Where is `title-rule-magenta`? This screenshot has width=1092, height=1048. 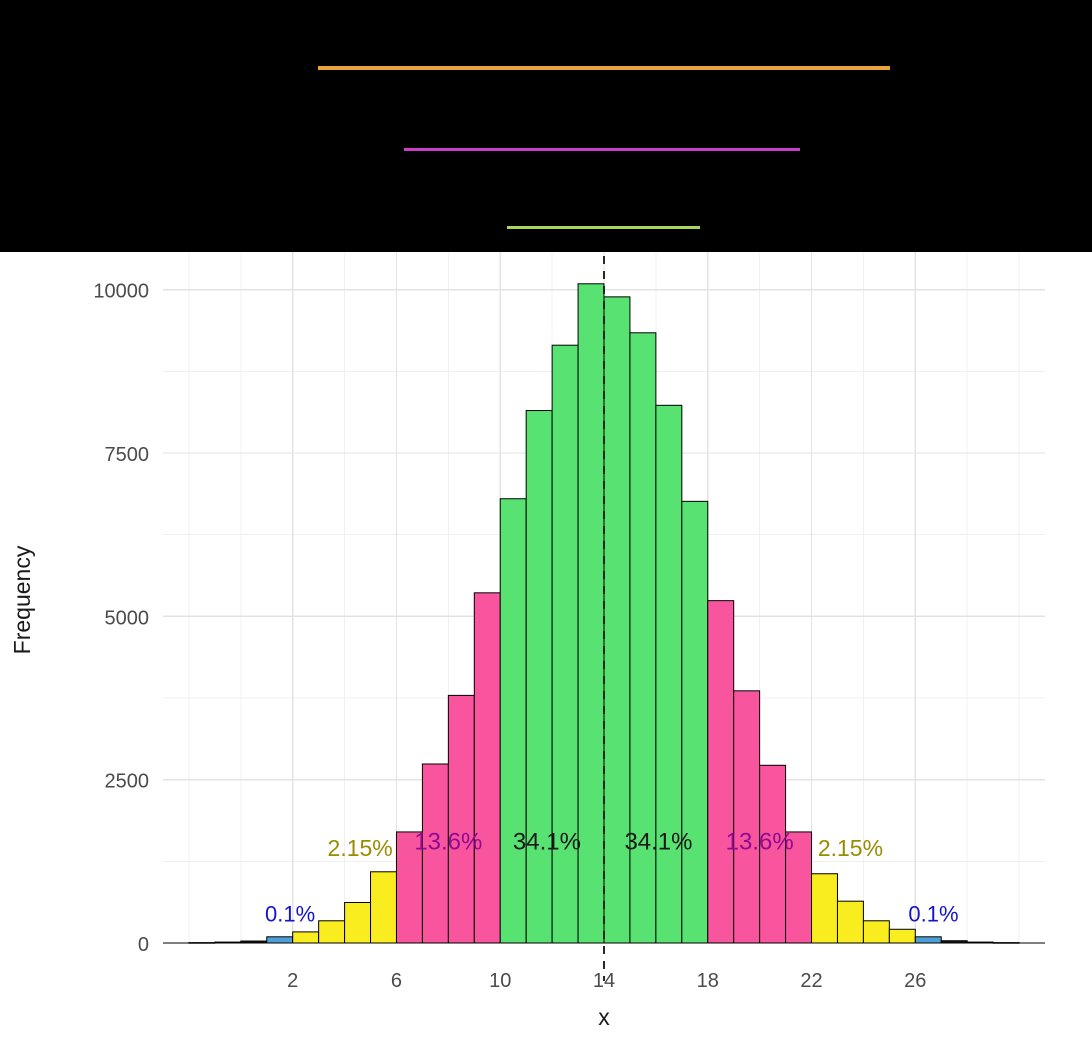 title-rule-magenta is located at coordinates (602, 149).